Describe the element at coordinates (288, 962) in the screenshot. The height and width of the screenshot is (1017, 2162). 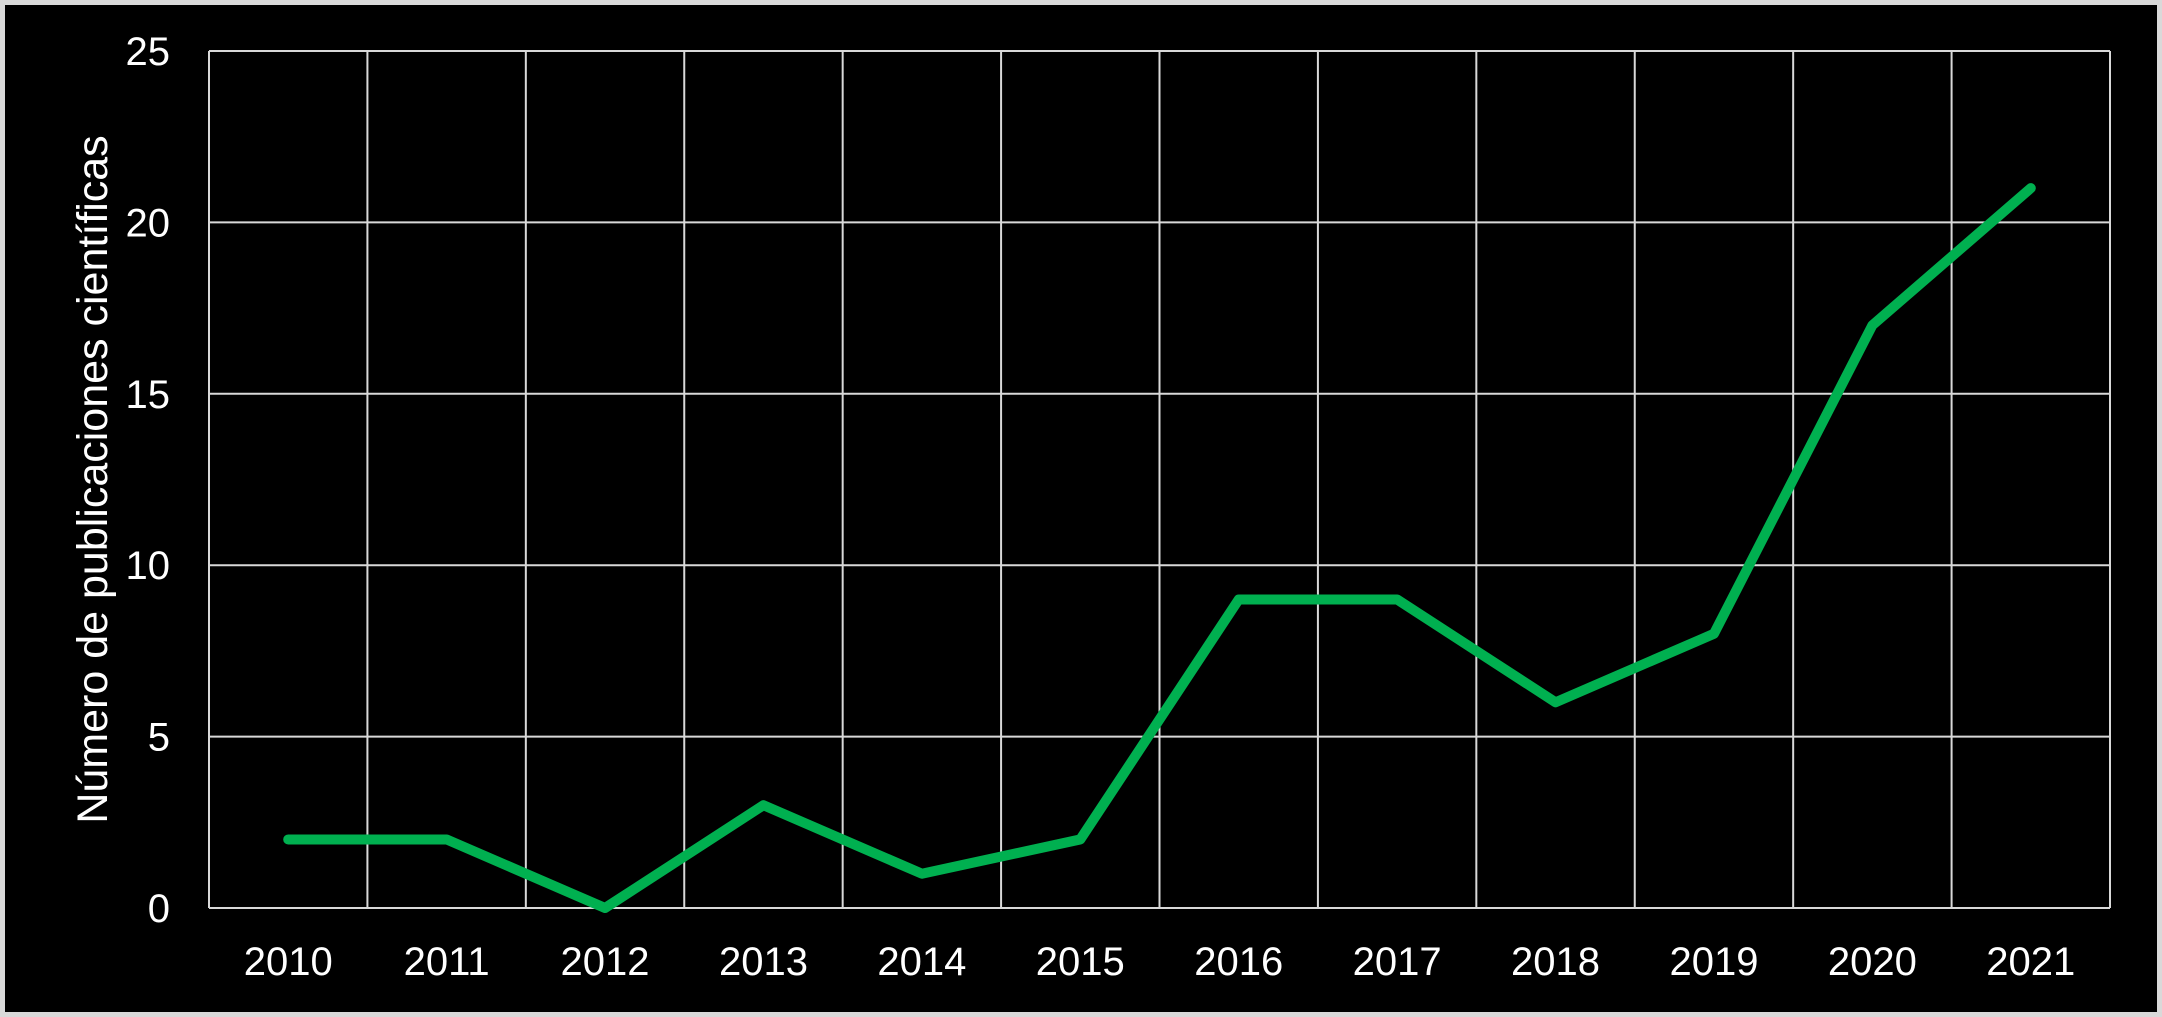
I see `x-tick-label: 2010` at that location.